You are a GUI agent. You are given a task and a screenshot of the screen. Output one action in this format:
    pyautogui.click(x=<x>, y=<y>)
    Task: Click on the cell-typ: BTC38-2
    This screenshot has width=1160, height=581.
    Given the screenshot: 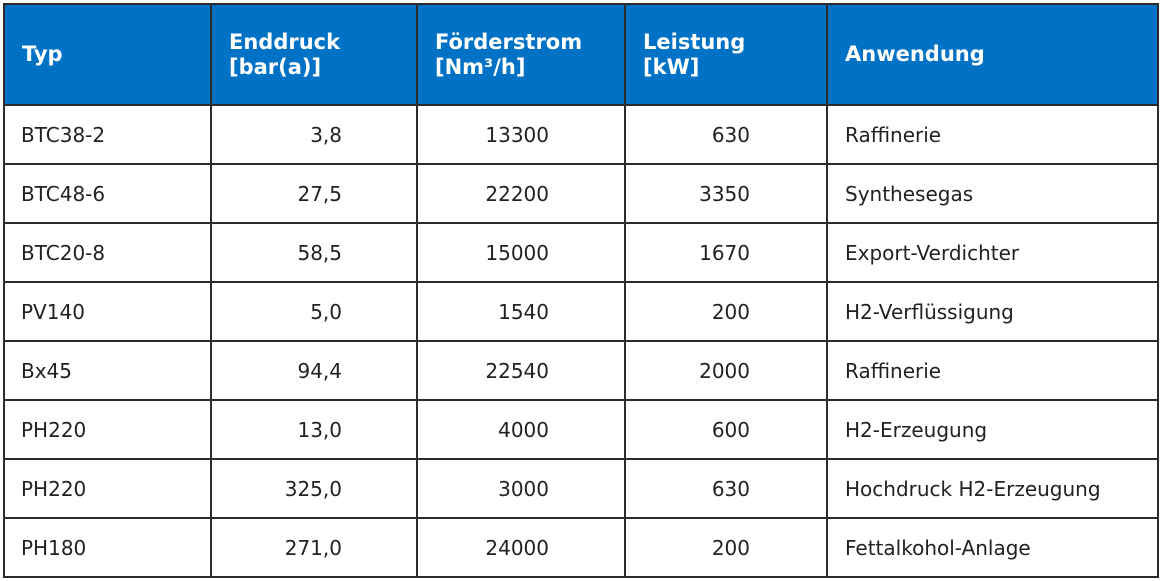 What is the action you would take?
    pyautogui.click(x=107, y=134)
    